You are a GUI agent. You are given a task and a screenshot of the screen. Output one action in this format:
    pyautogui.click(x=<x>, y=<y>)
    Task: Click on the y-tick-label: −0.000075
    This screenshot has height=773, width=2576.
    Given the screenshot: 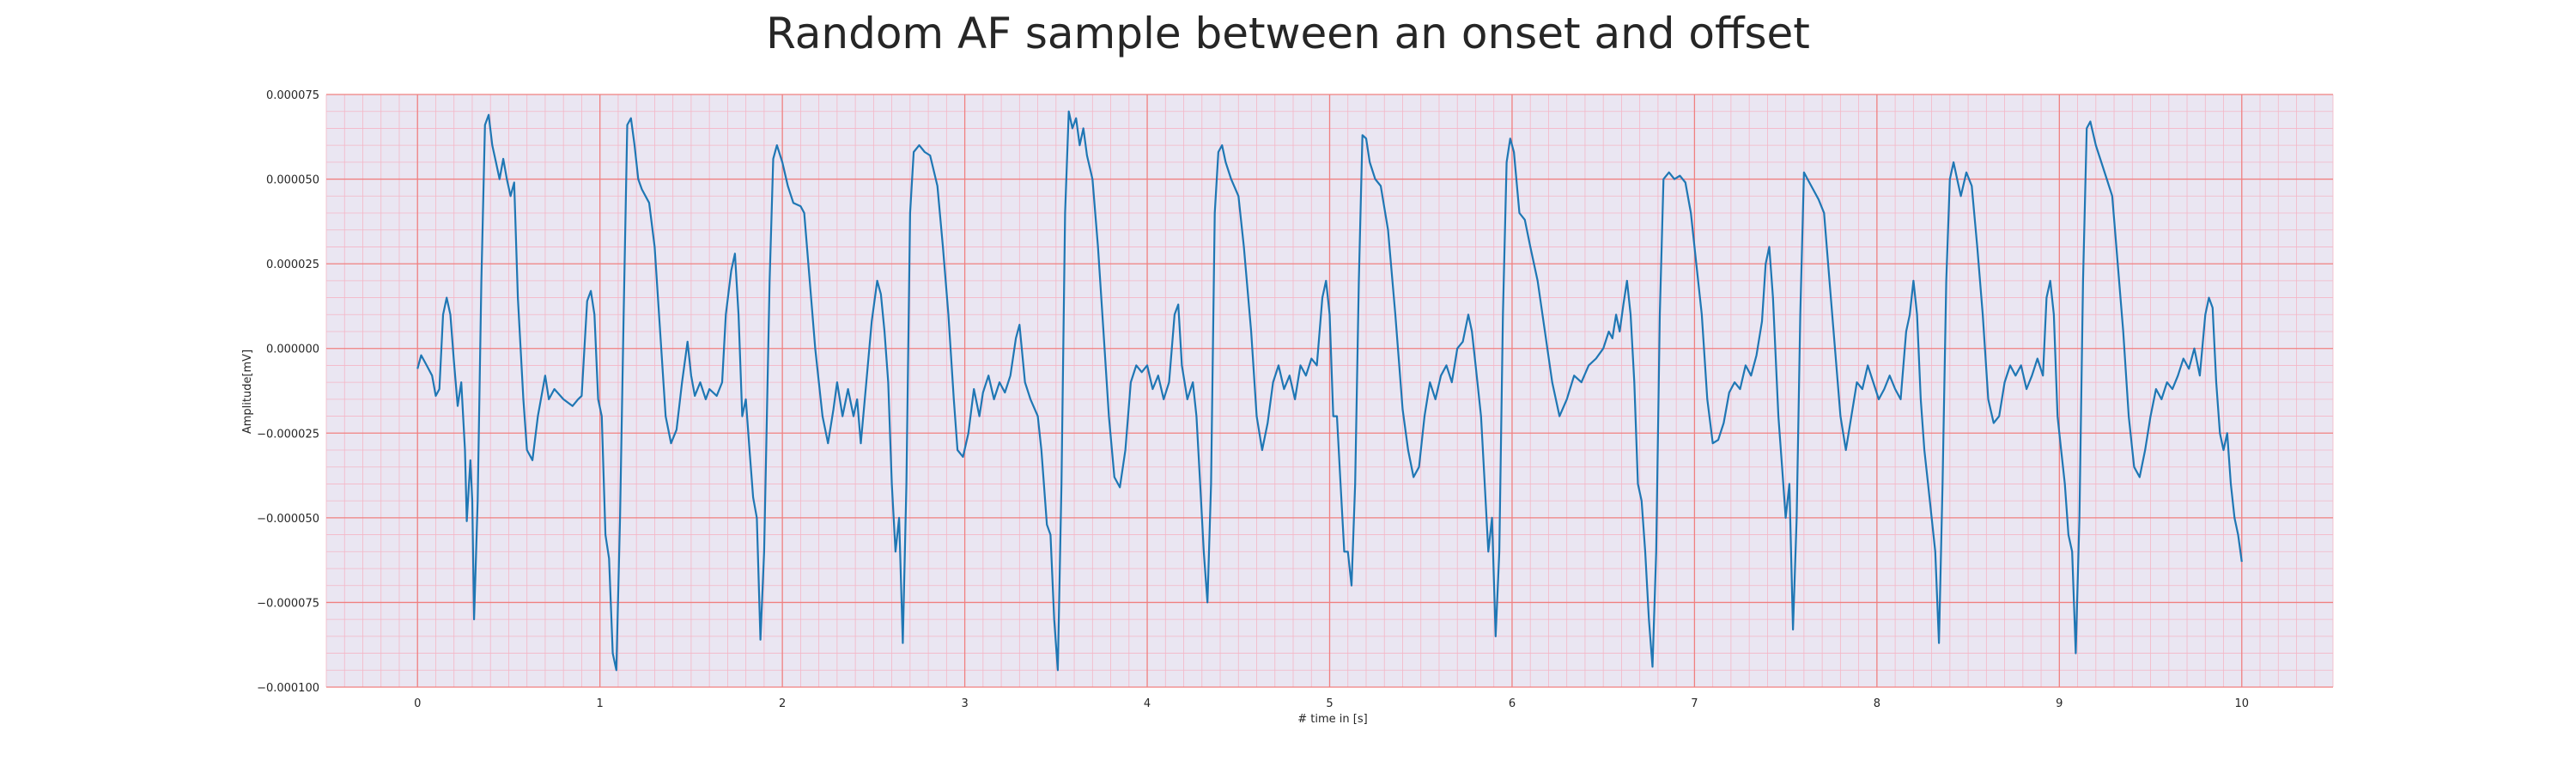 What is the action you would take?
    pyautogui.click(x=288, y=603)
    